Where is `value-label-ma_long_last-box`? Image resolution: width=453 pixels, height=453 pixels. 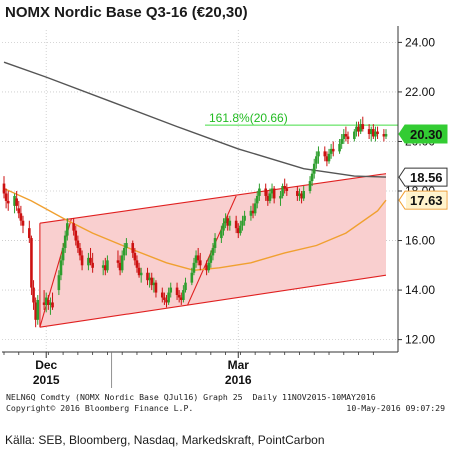 value-label-ma_long_last-box is located at coordinates (423, 177).